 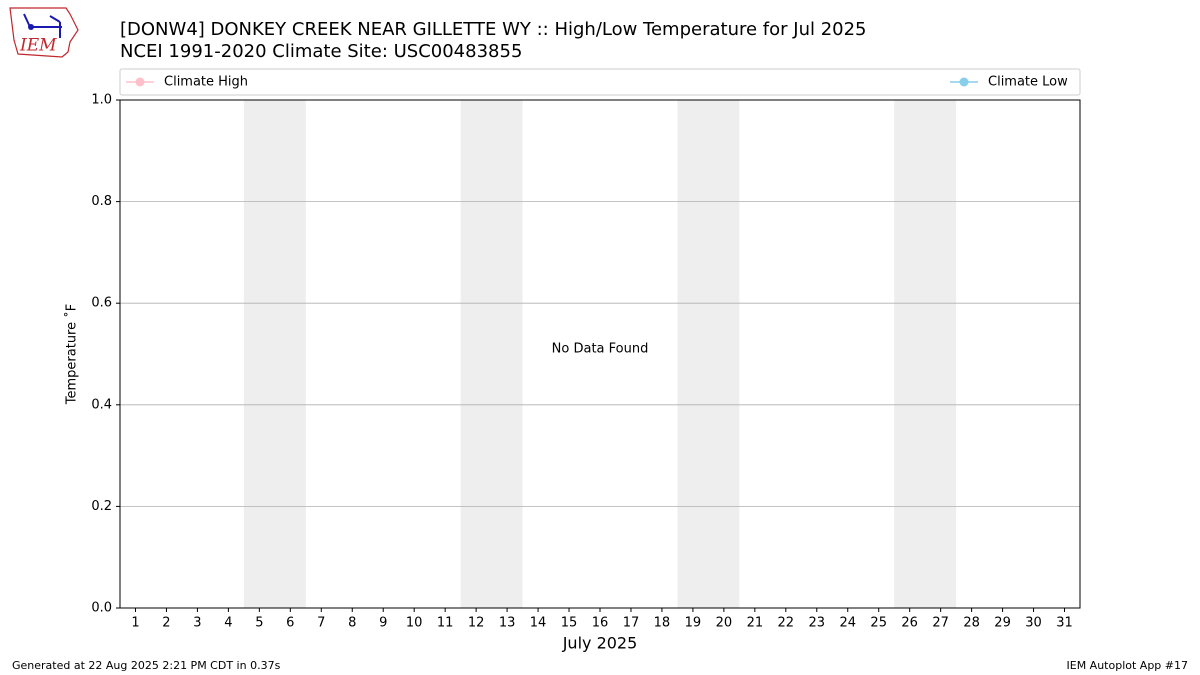 I want to click on y-tick-label: 1.0, so click(x=101, y=100).